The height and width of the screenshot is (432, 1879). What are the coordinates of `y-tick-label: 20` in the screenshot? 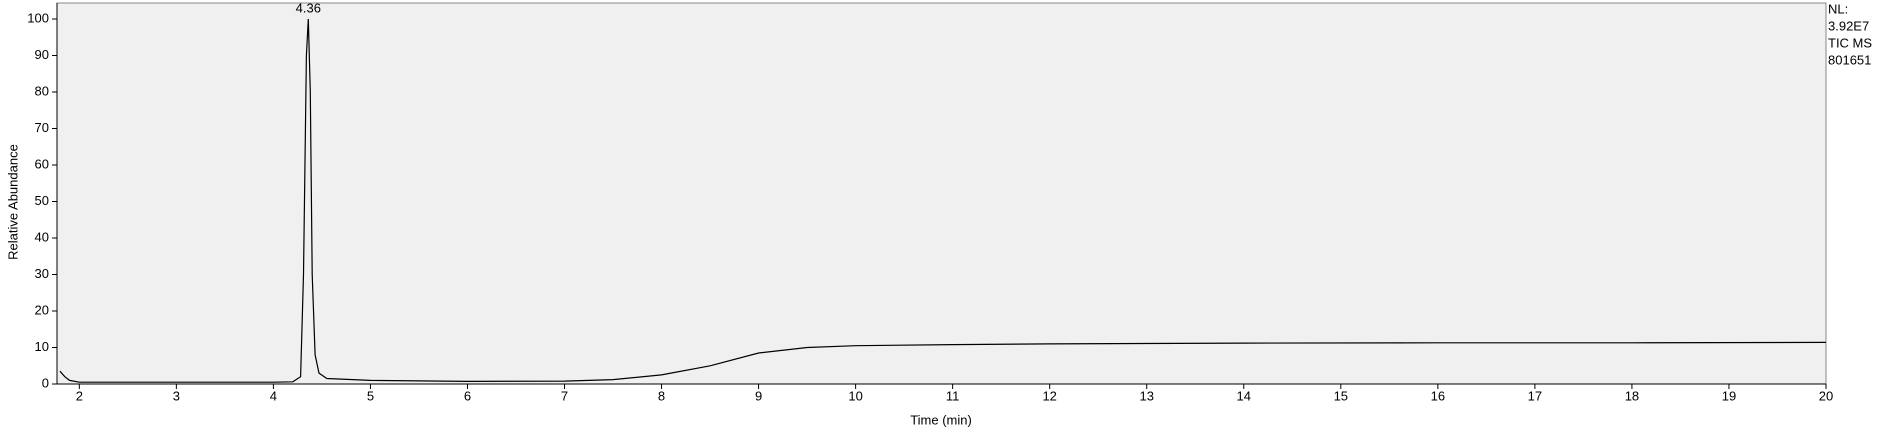 It's located at (42, 309).